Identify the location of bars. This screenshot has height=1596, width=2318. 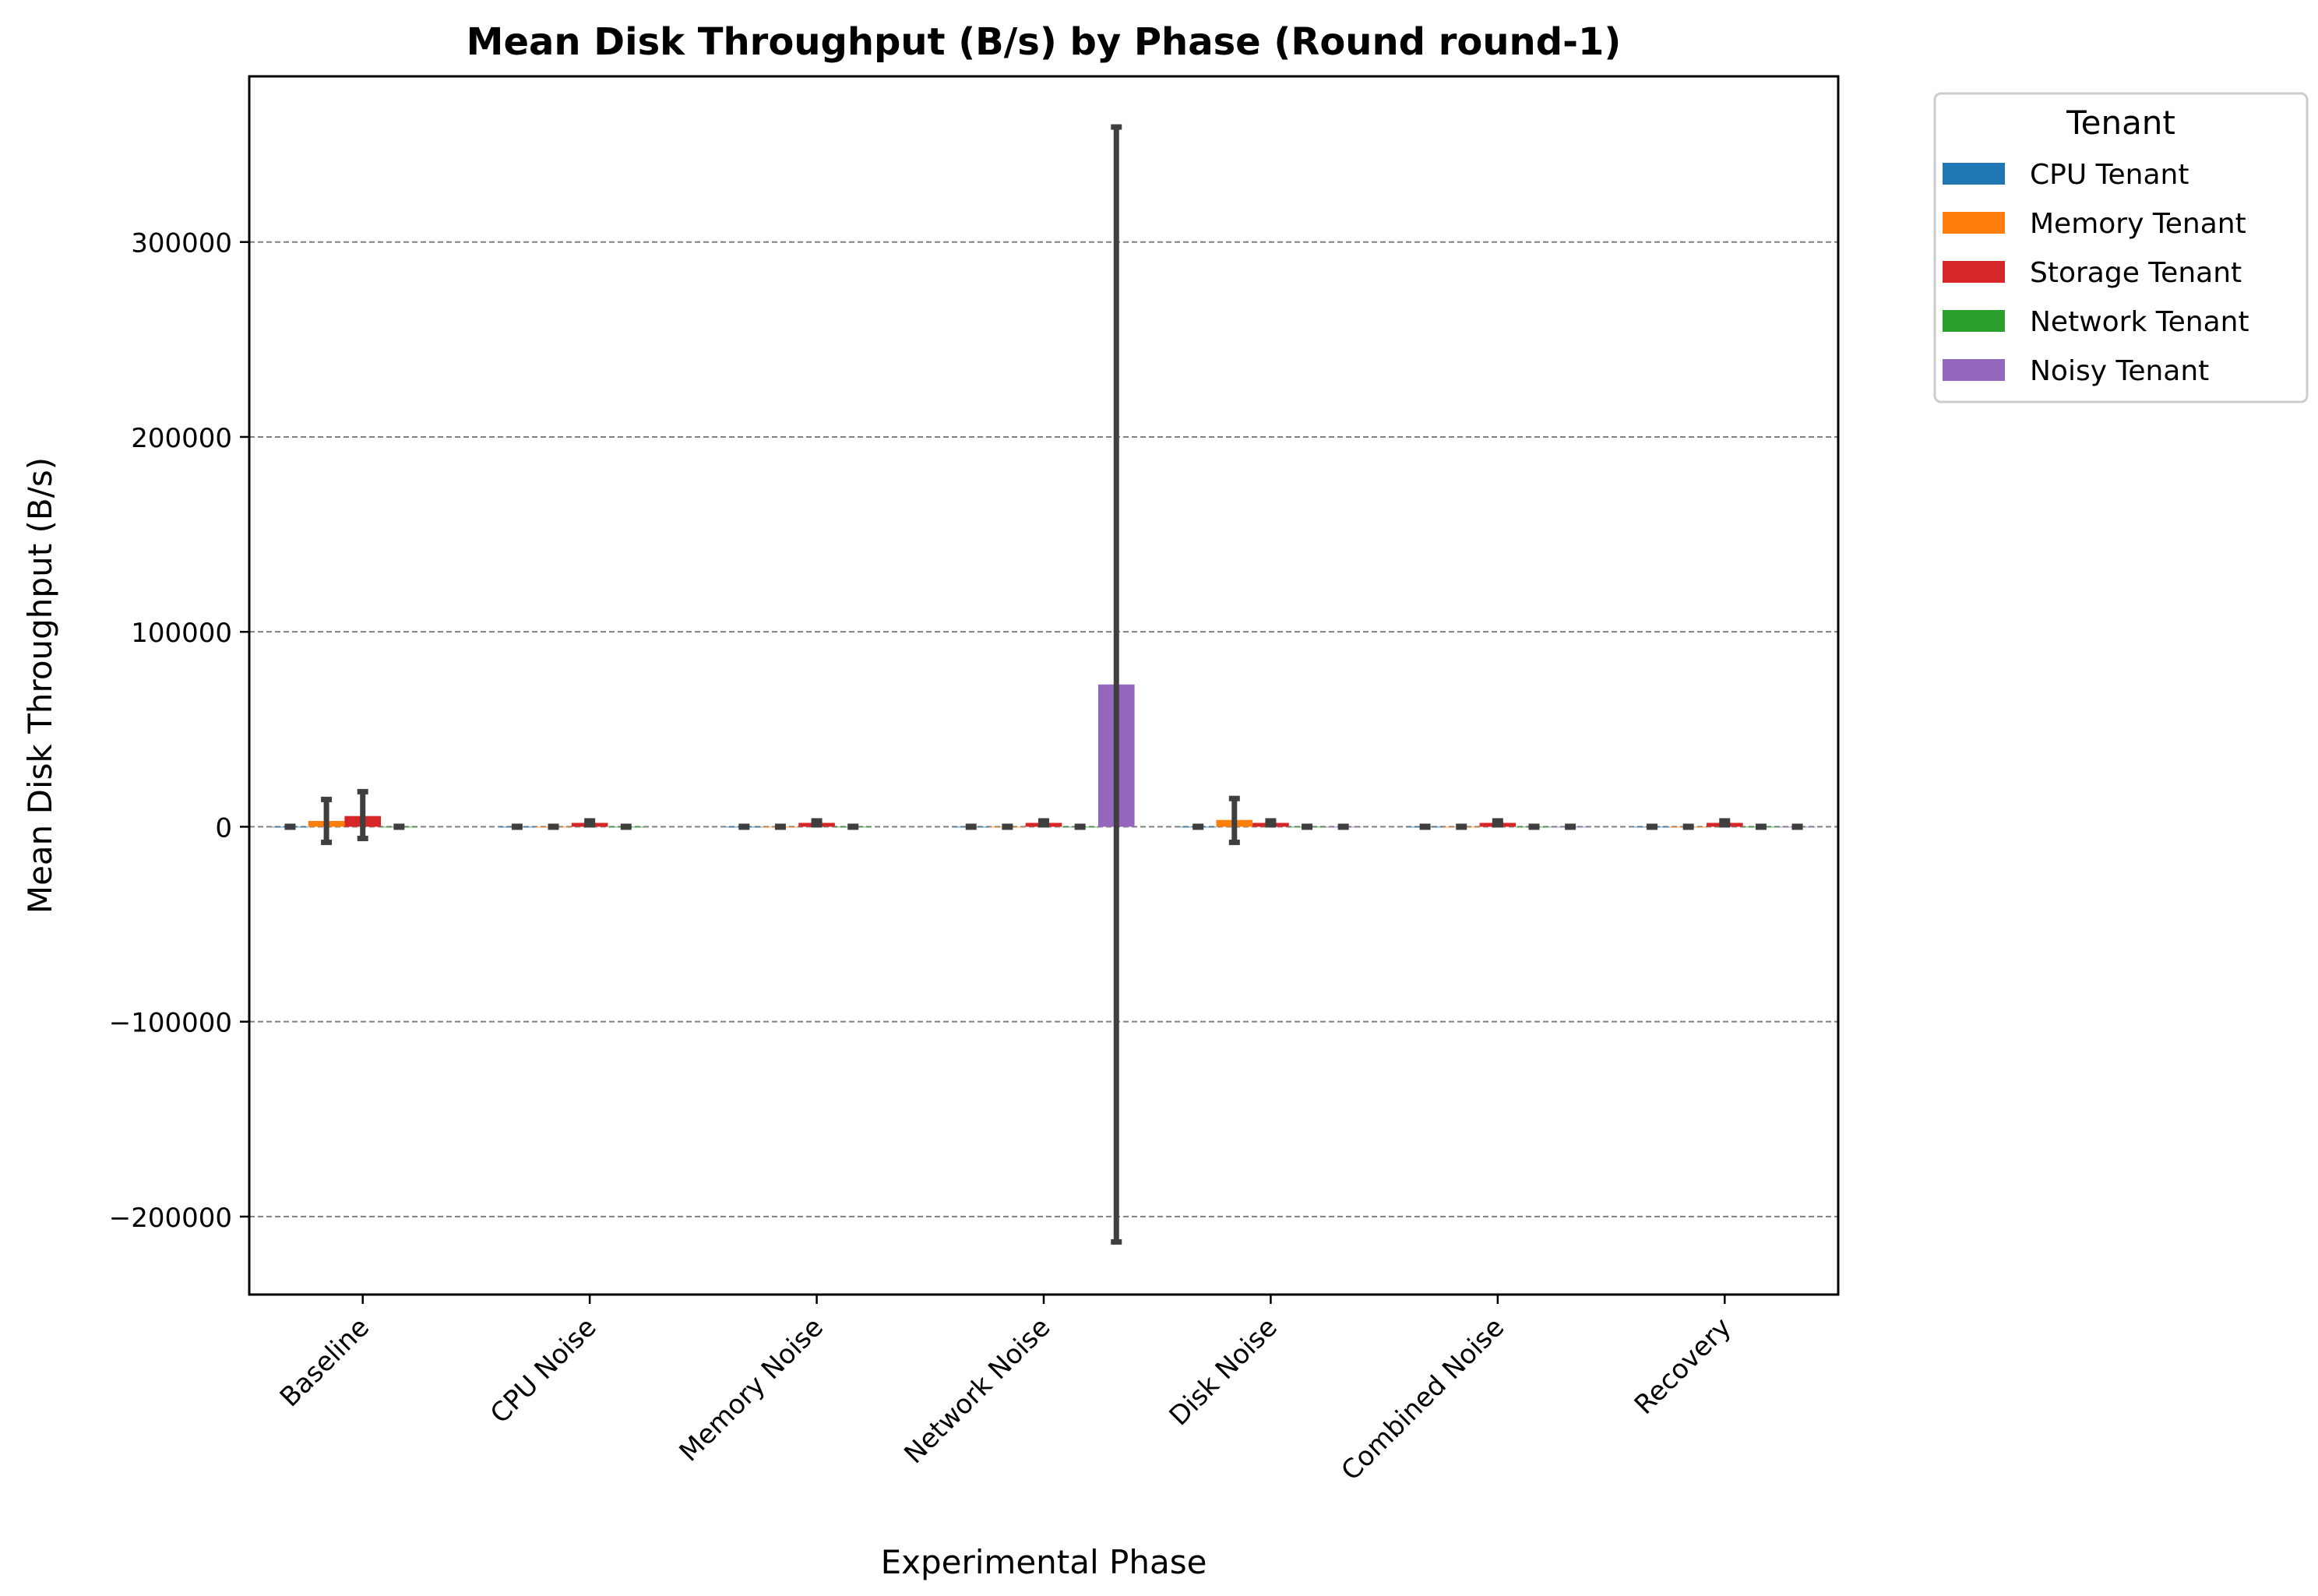
(1044, 756).